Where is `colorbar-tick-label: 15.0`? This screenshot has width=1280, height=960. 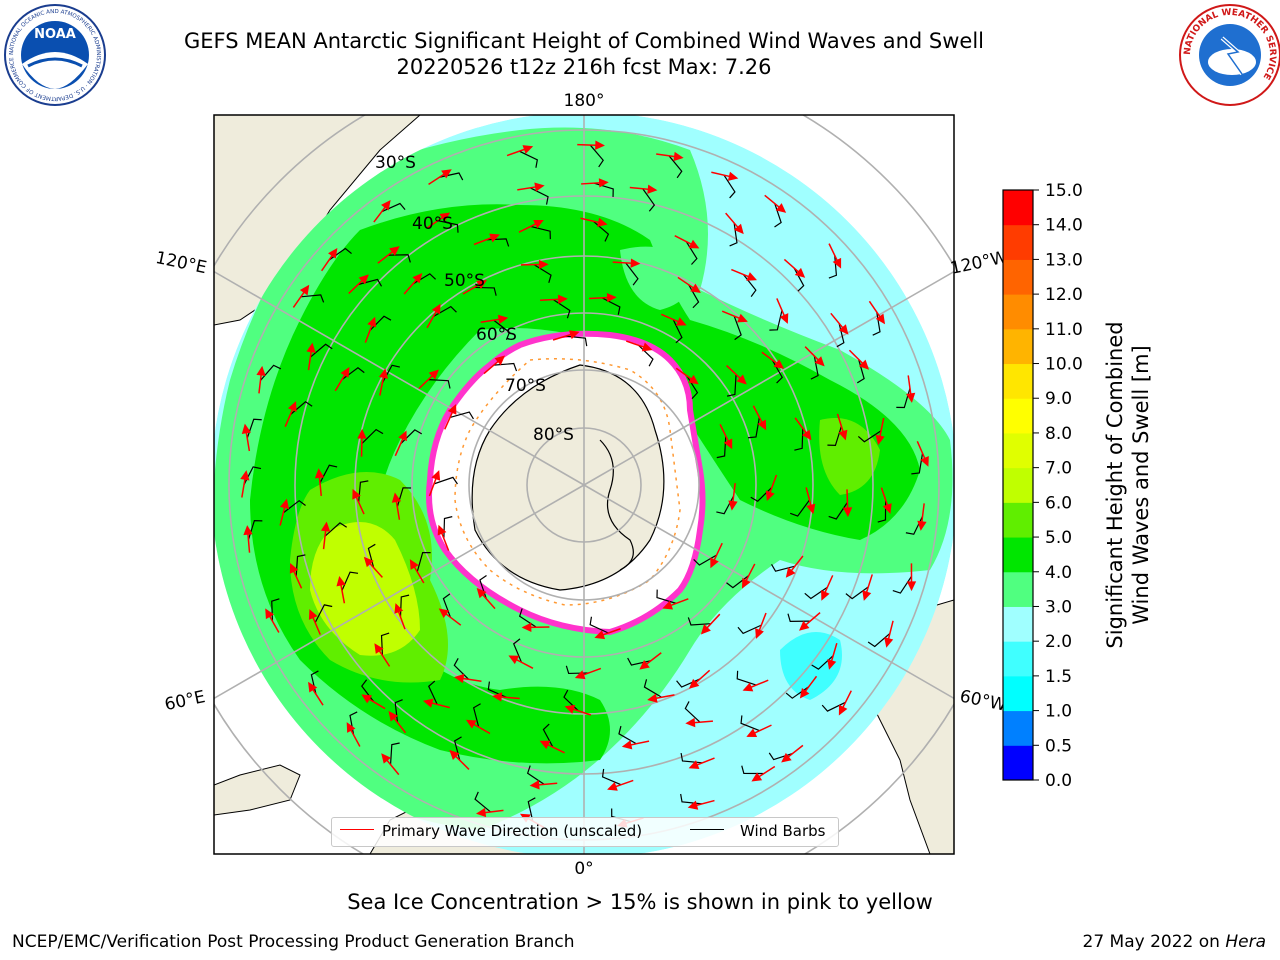 colorbar-tick-label: 15.0 is located at coordinates (1064, 191).